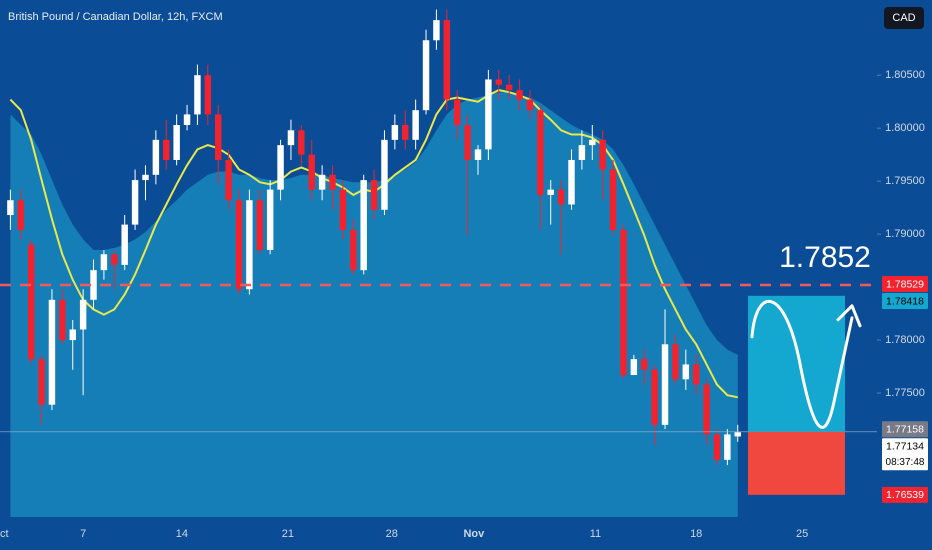 This screenshot has height=550, width=932. I want to click on y-tick-label: 1.77500, so click(905, 393).